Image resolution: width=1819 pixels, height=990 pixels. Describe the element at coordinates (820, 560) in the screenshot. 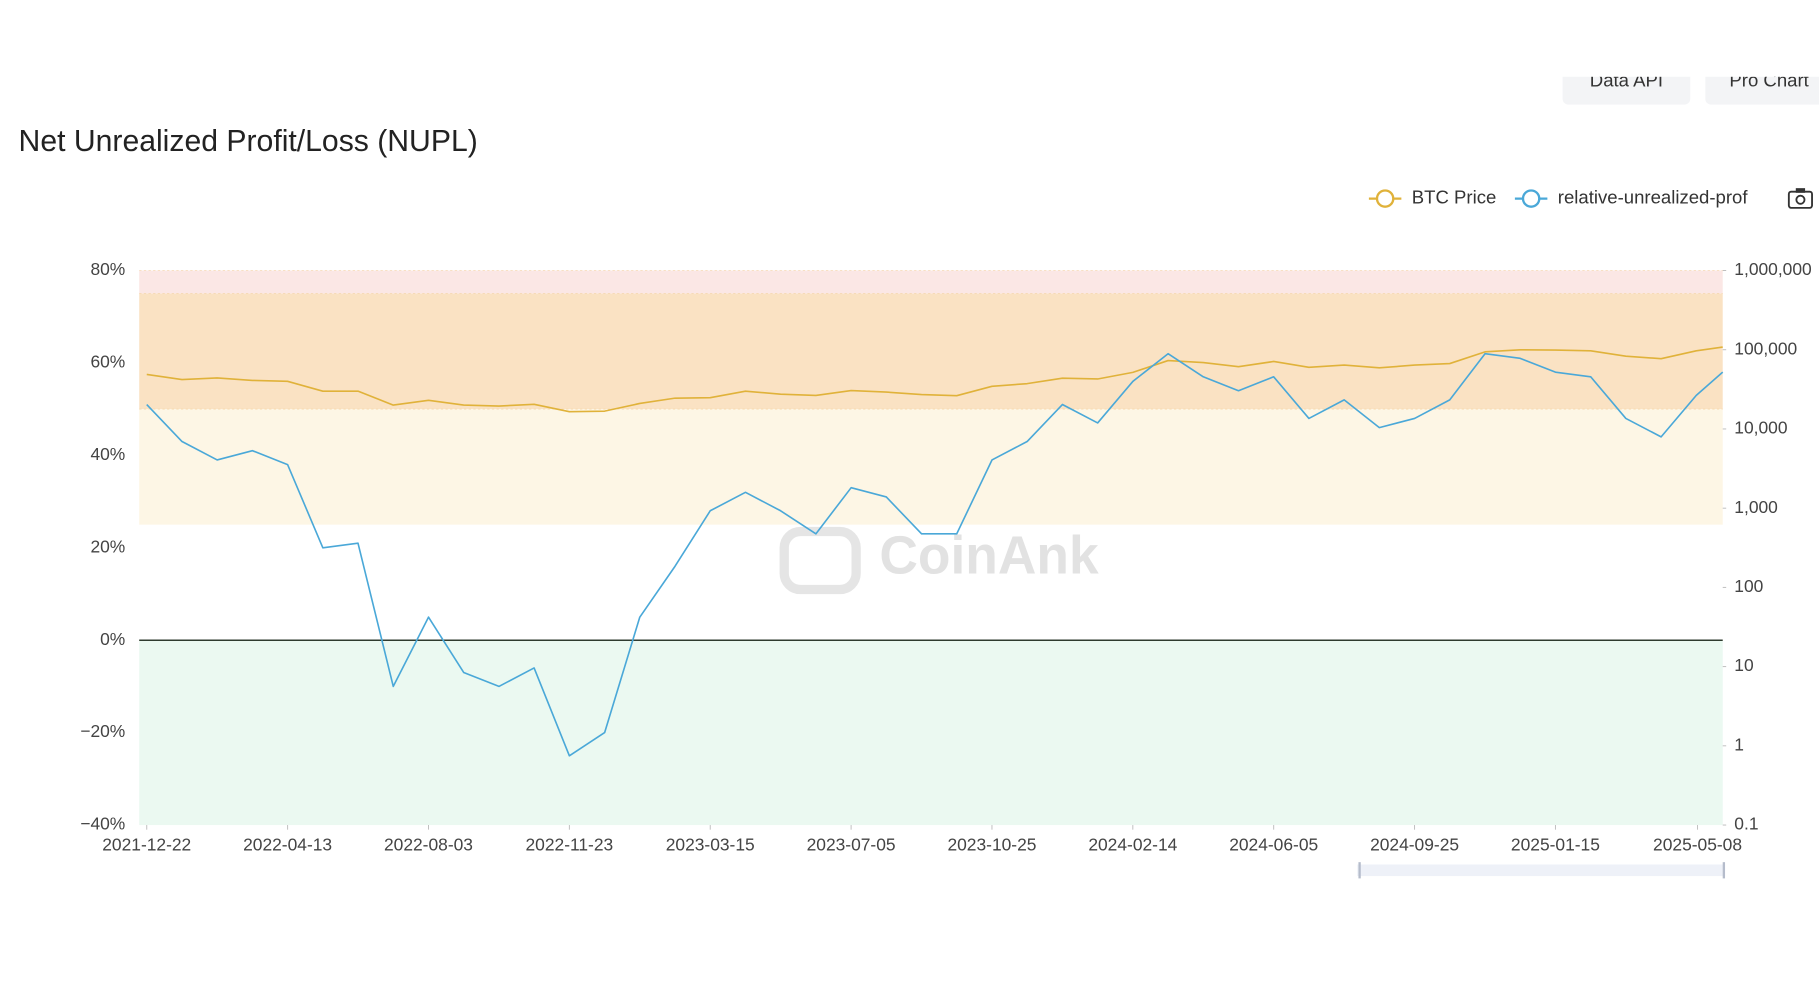

I see `watermark-logo` at that location.